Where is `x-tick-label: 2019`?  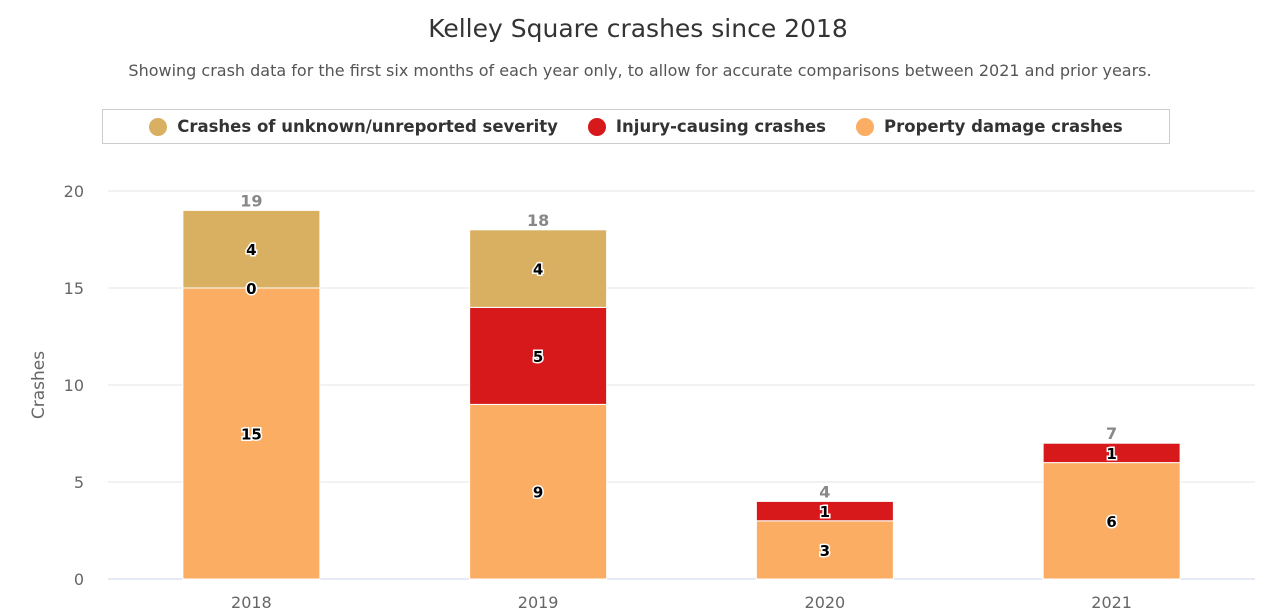
x-tick-label: 2019 is located at coordinates (538, 602).